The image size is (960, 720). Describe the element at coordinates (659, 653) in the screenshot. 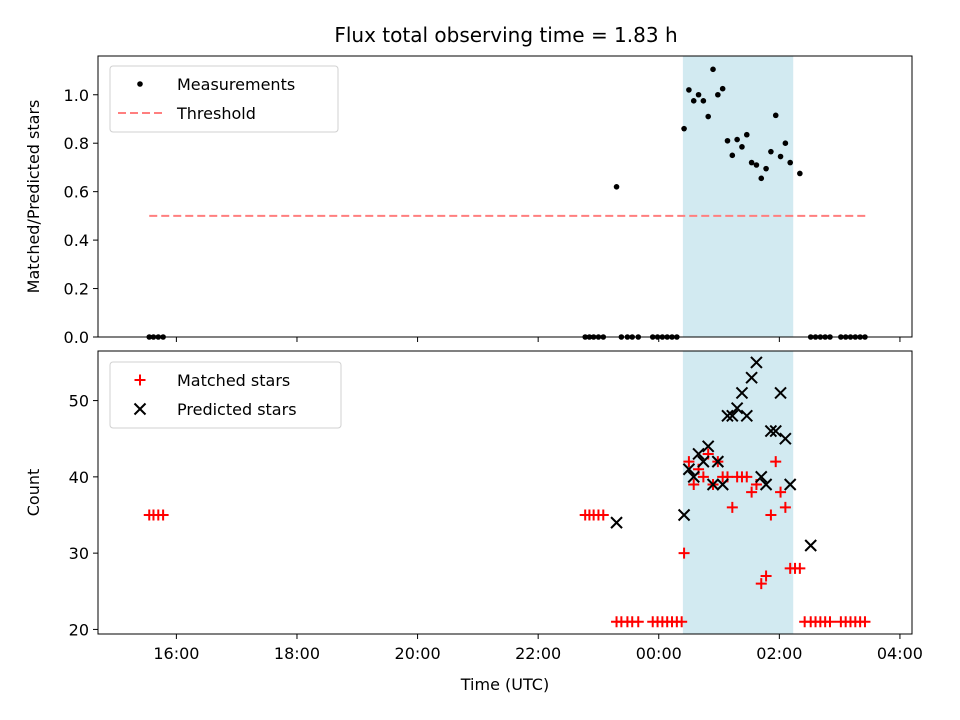

I see `x-tick-label: 00:00` at that location.